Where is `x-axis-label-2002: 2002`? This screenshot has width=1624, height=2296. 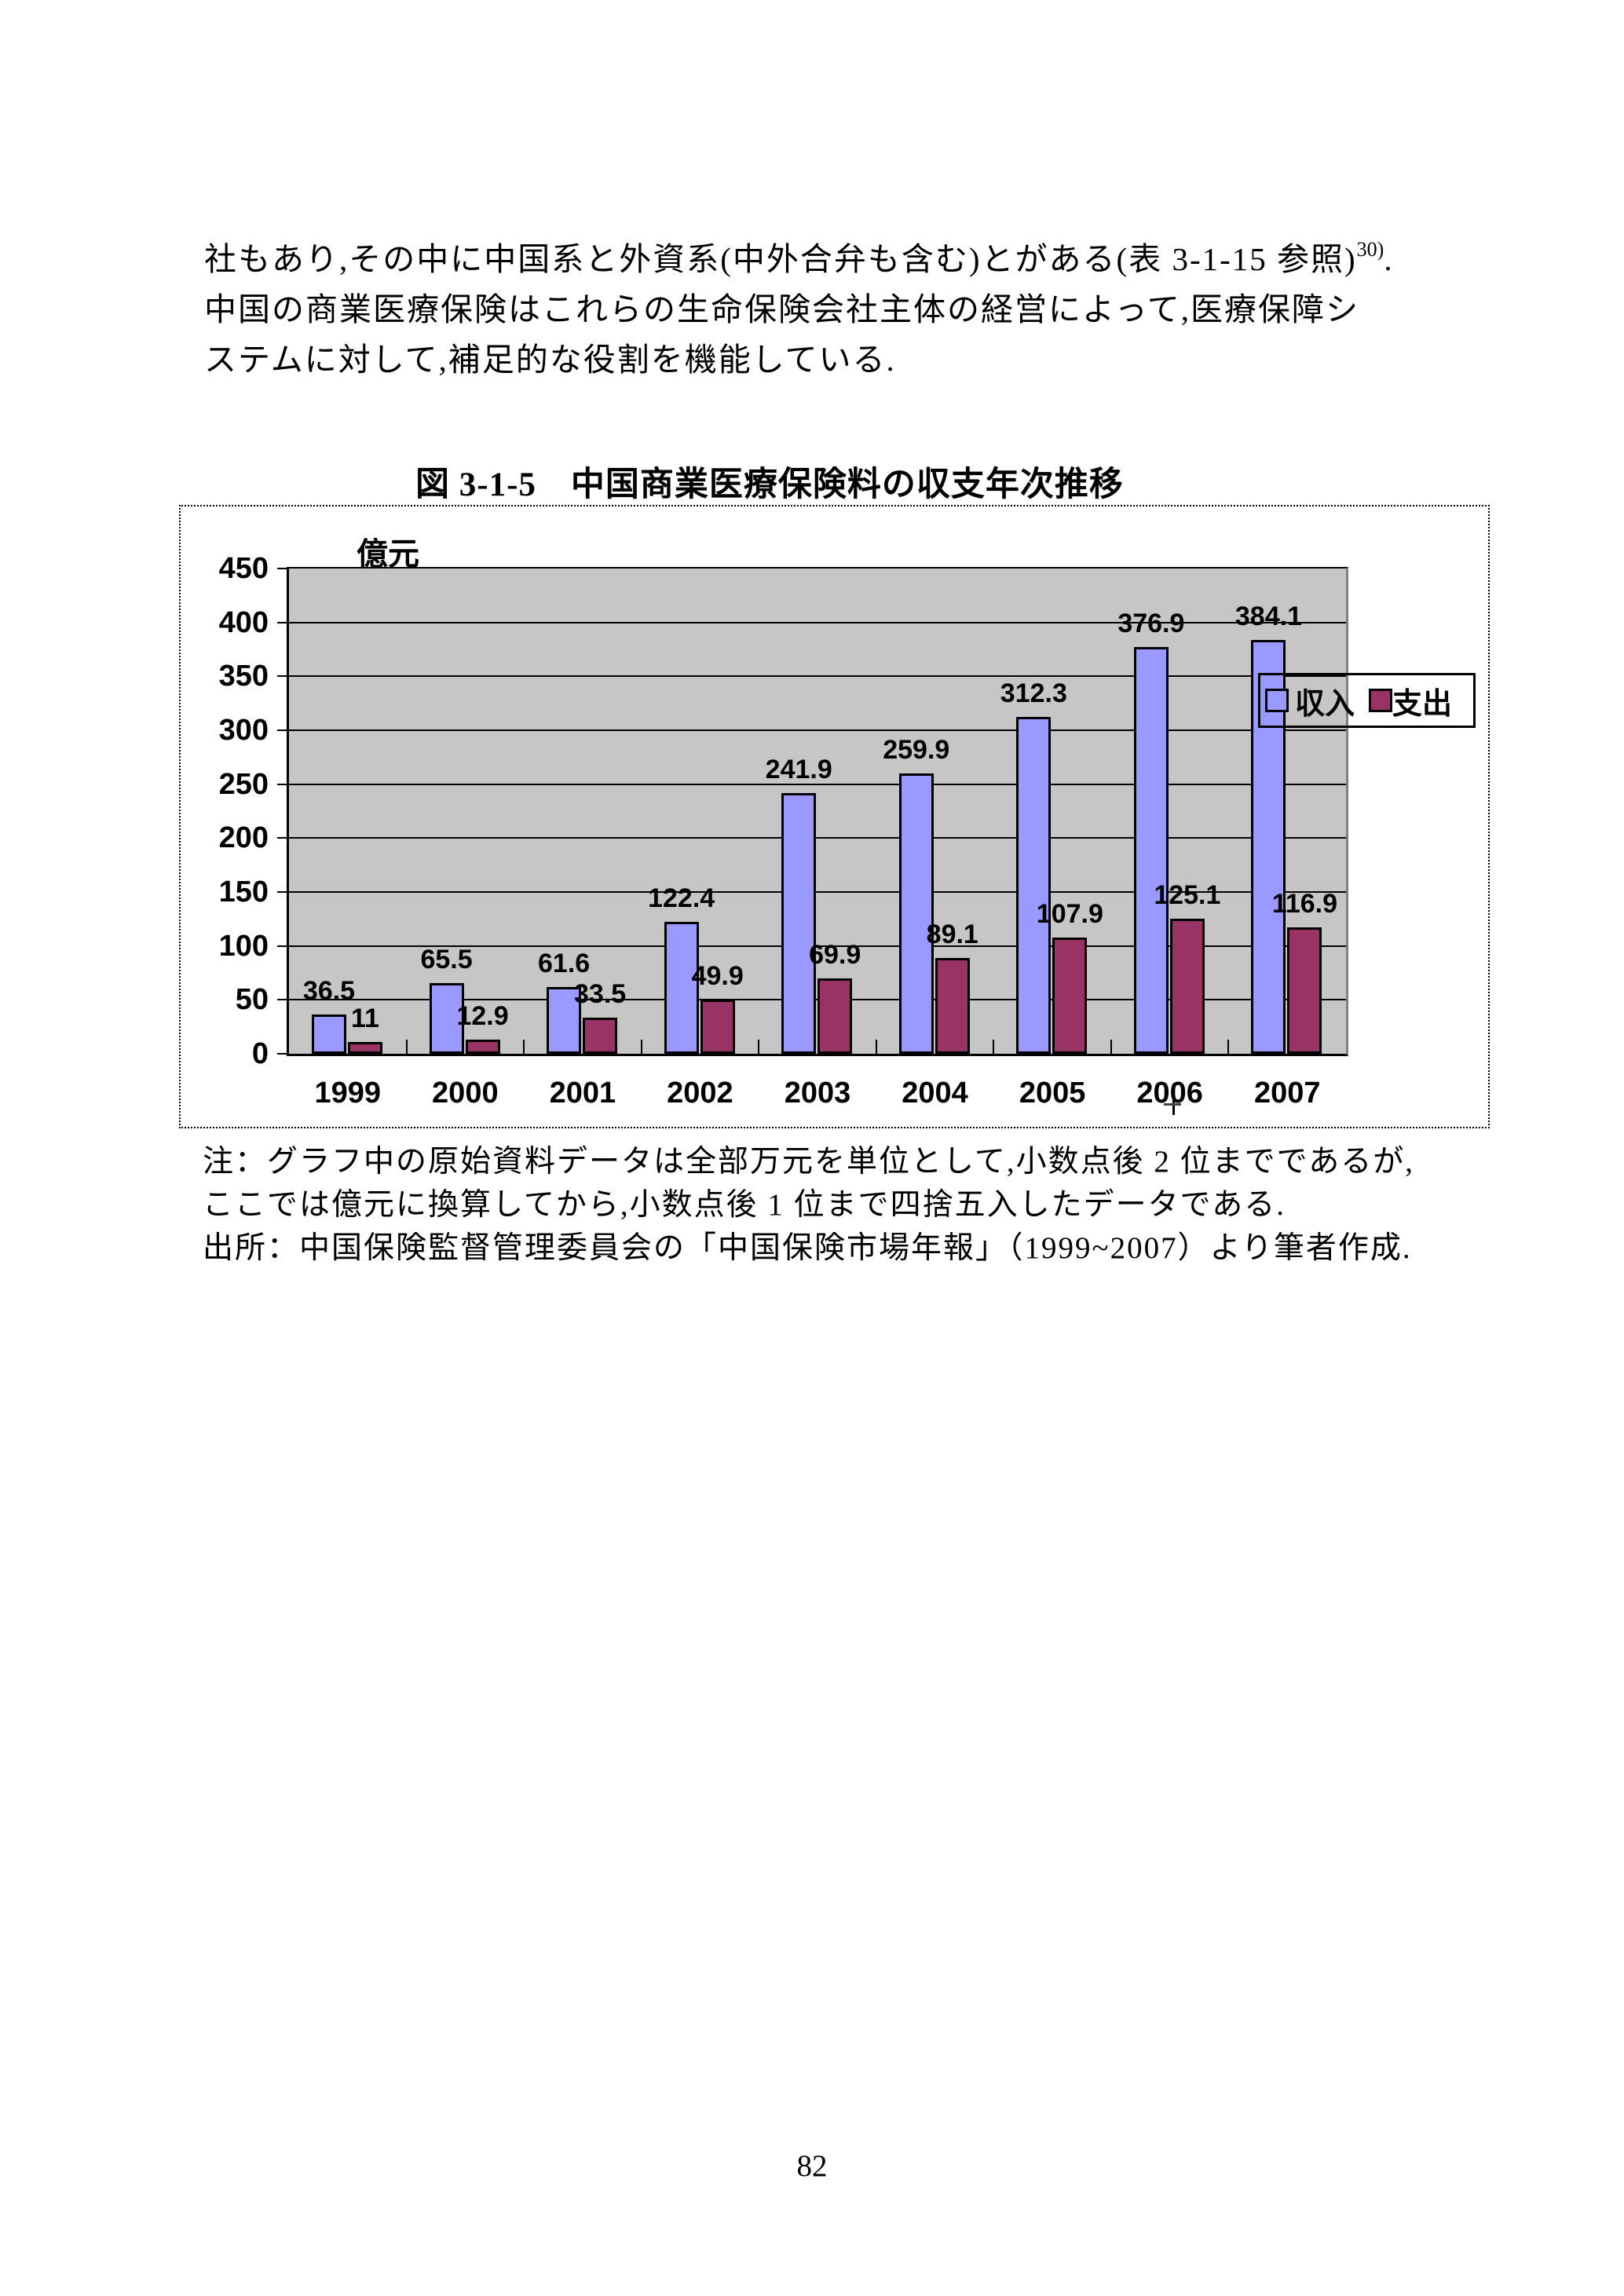
x-axis-label-2002: 2002 is located at coordinates (700, 1093).